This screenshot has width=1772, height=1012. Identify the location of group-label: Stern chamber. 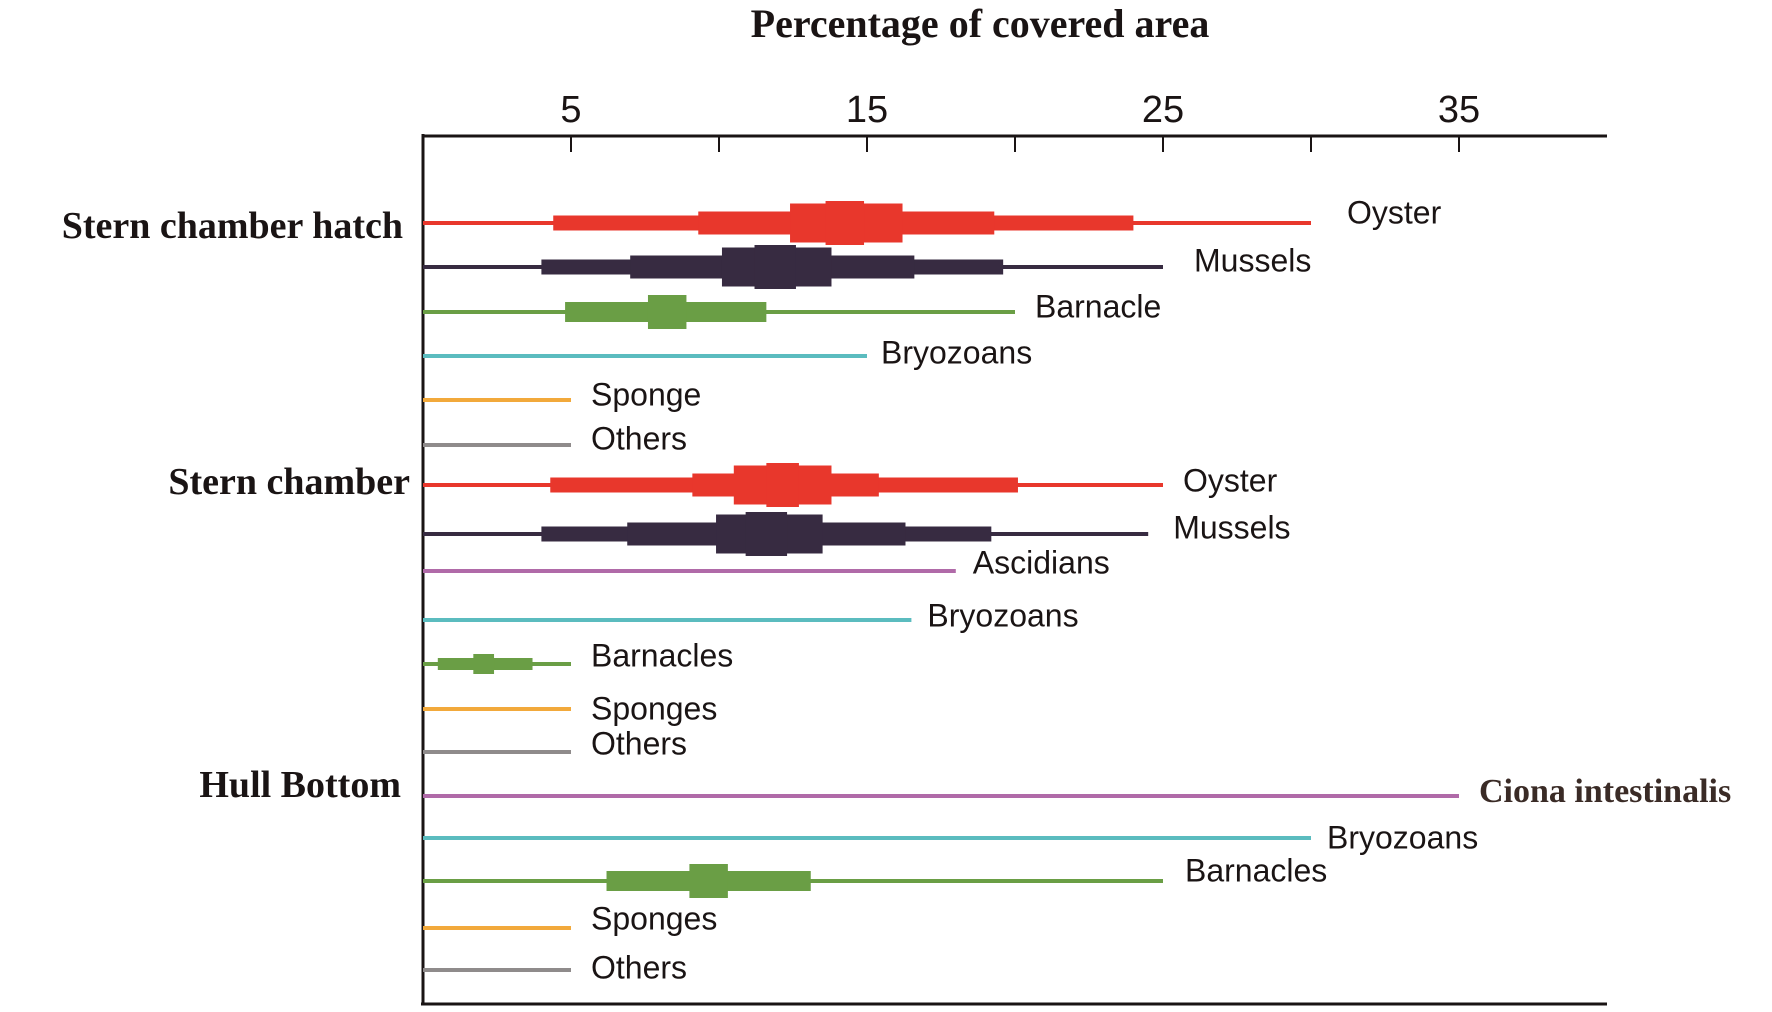
(289, 482).